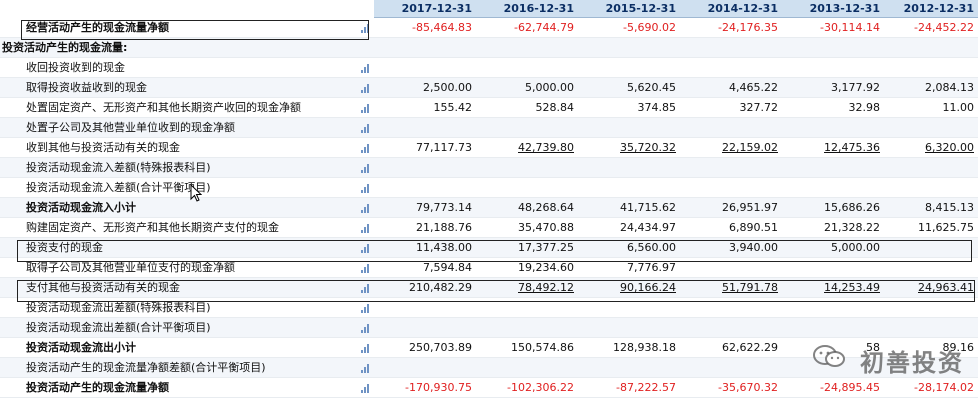  What do you see at coordinates (527, 388) in the screenshot?
I see `table-cell: -102,306.22` at bounding box center [527, 388].